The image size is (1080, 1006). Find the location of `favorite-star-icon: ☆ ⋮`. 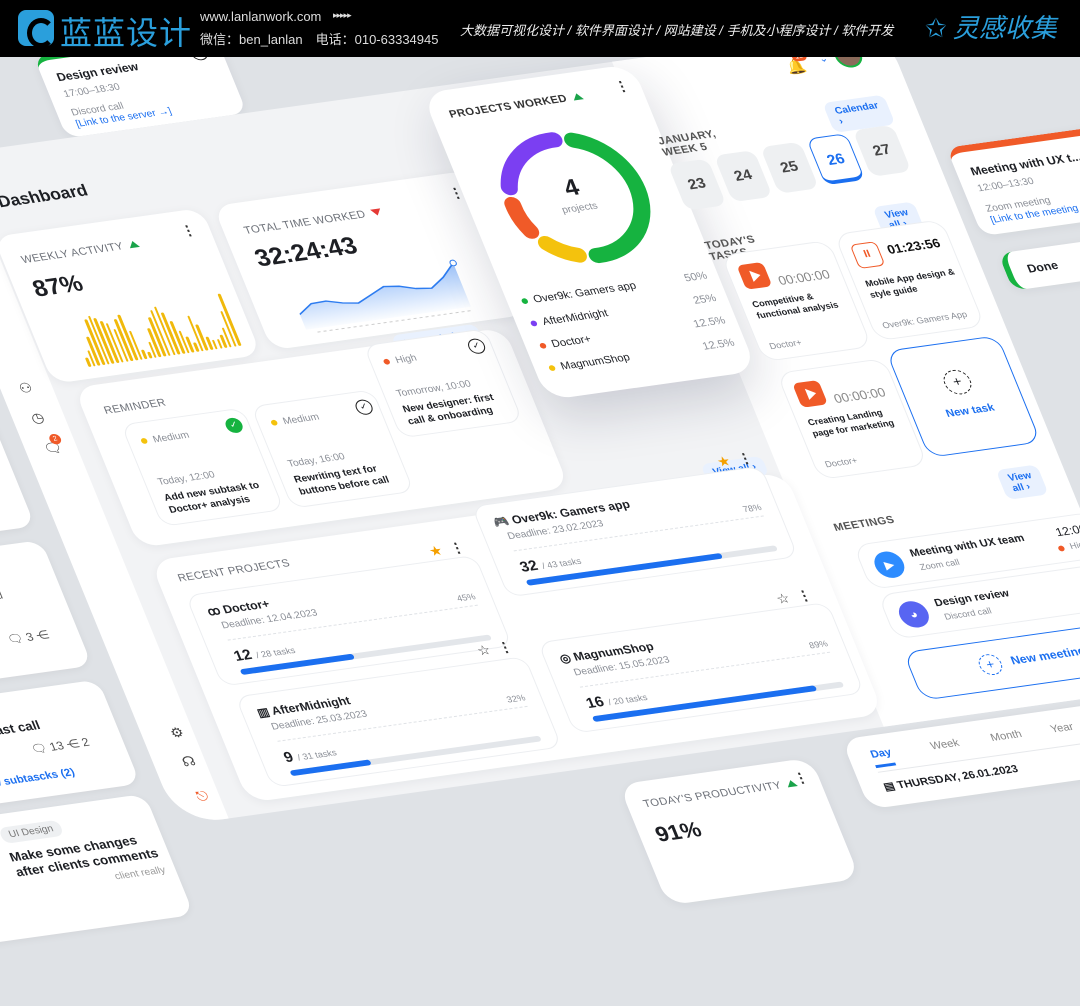

favorite-star-icon: ☆ ⋮ is located at coordinates (495, 648).